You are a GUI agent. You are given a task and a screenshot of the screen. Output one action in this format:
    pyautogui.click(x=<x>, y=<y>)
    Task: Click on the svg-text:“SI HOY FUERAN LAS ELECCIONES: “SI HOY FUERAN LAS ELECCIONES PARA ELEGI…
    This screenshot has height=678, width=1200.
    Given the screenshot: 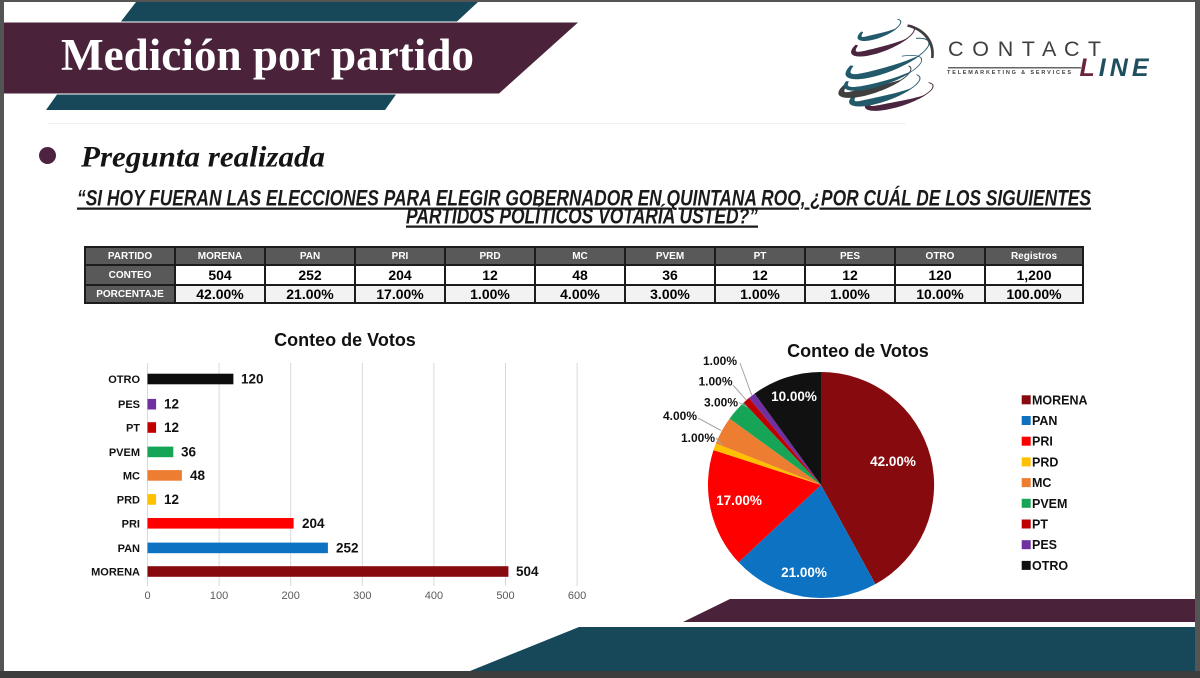 What is the action you would take?
    pyautogui.click(x=584, y=198)
    